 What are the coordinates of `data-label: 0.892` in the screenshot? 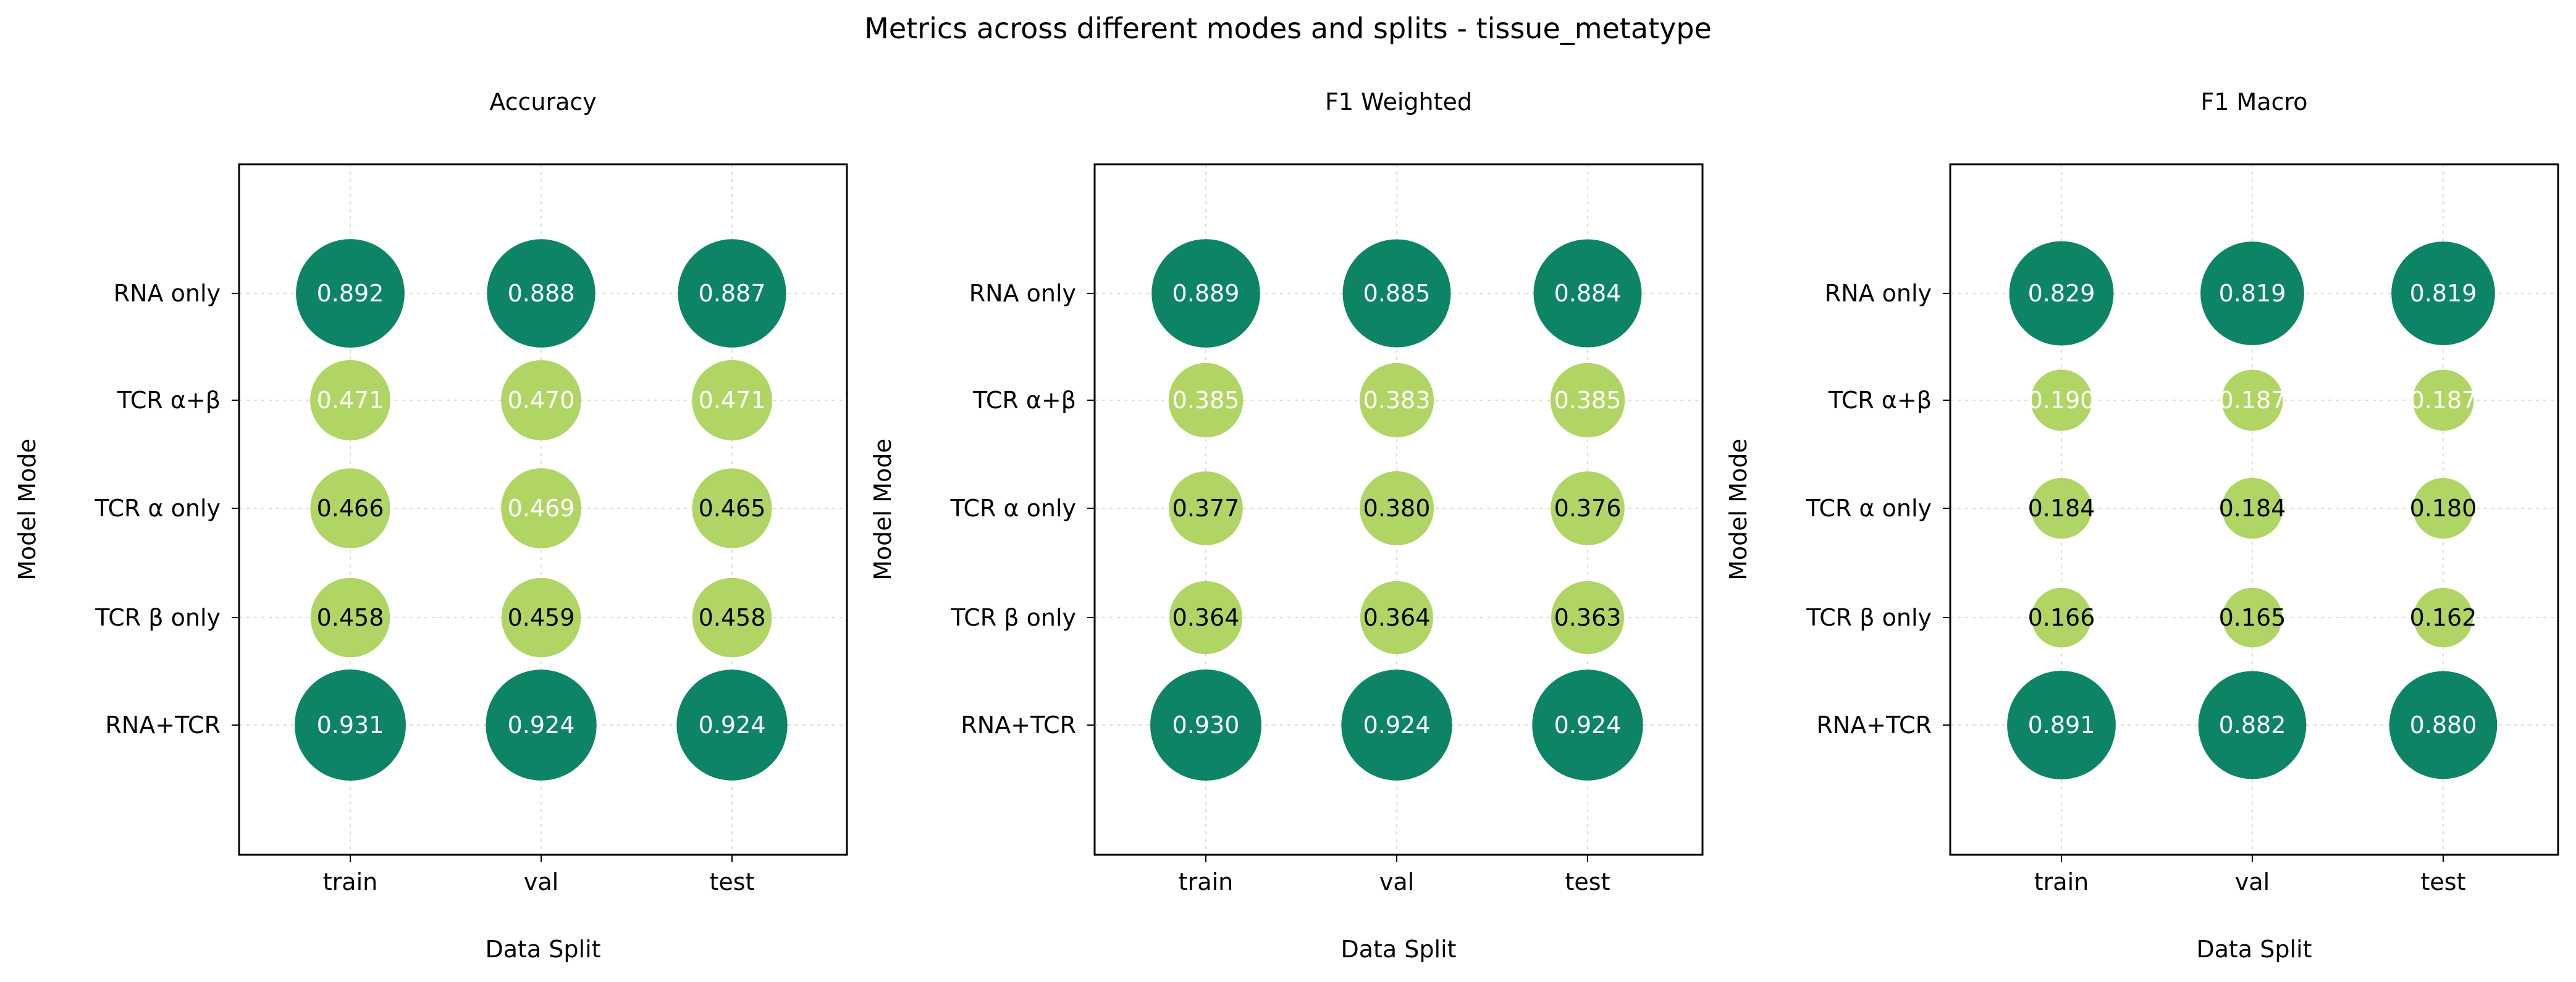 It's located at (350, 293).